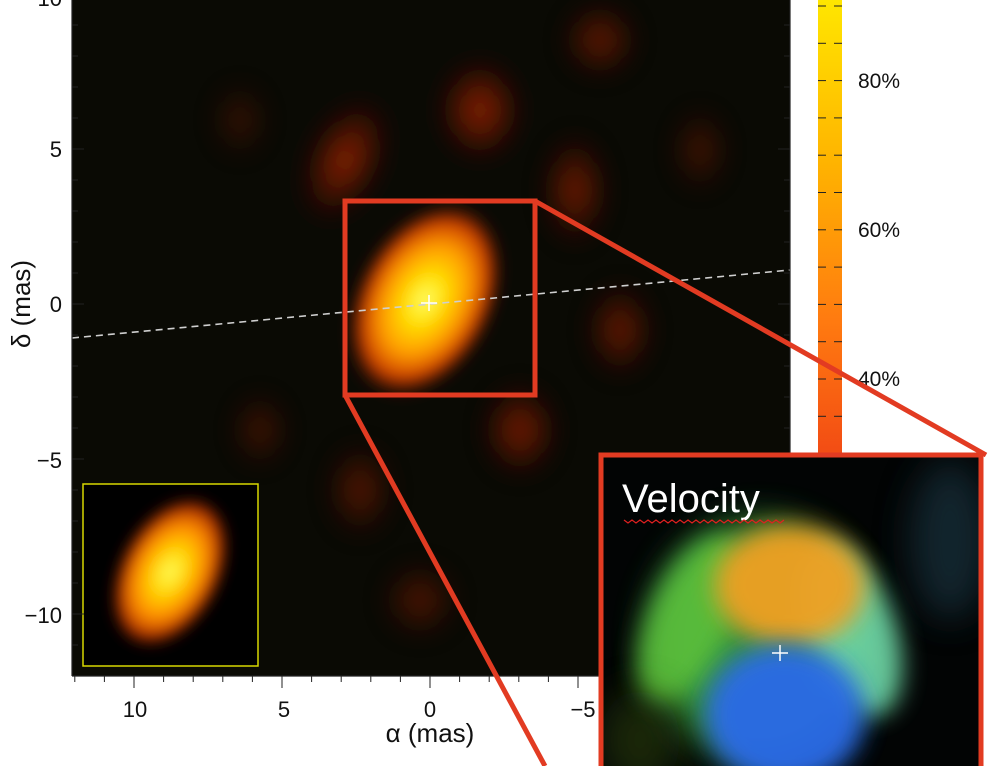 The width and height of the screenshot is (1000, 766). I want to click on x-tick-label: 5, so click(284, 709).